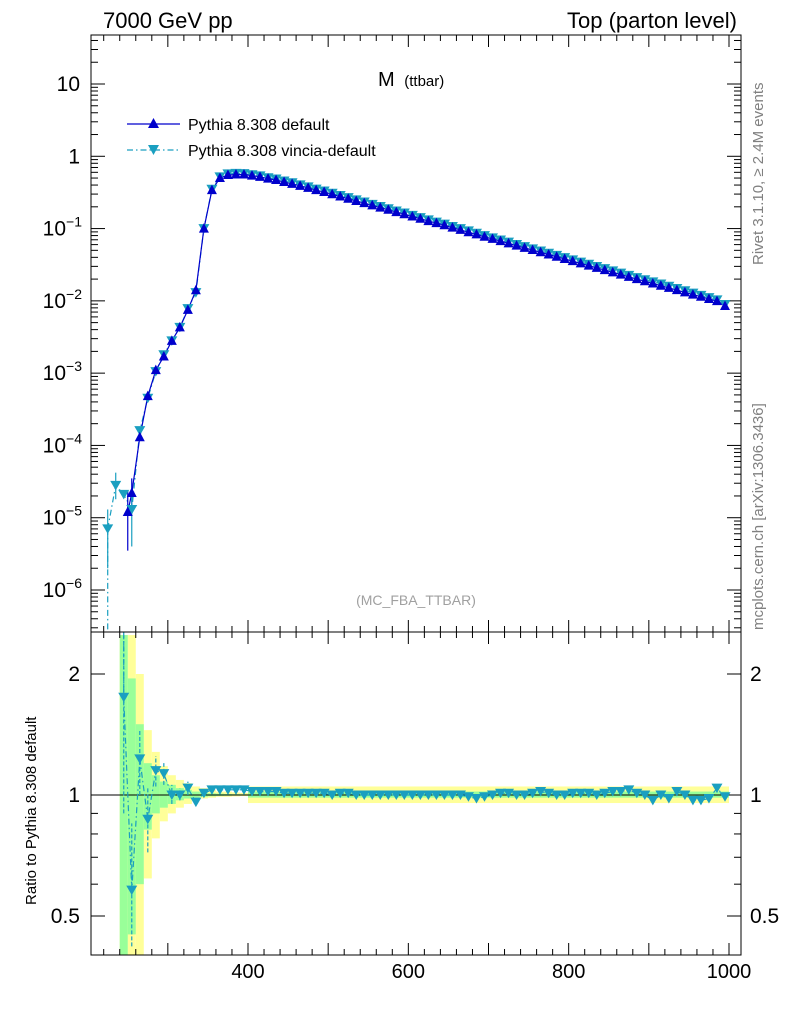  What do you see at coordinates (74, 674) in the screenshot?
I see `ratio-y-tick-label-left: 2` at bounding box center [74, 674].